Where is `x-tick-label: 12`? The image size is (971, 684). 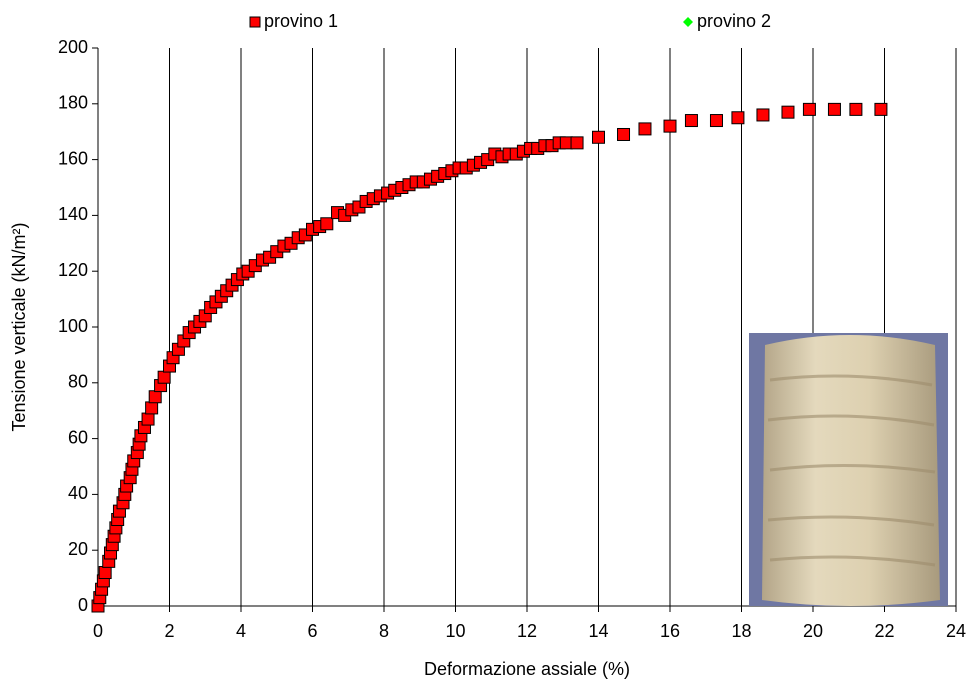
x-tick-label: 12 is located at coordinates (527, 631).